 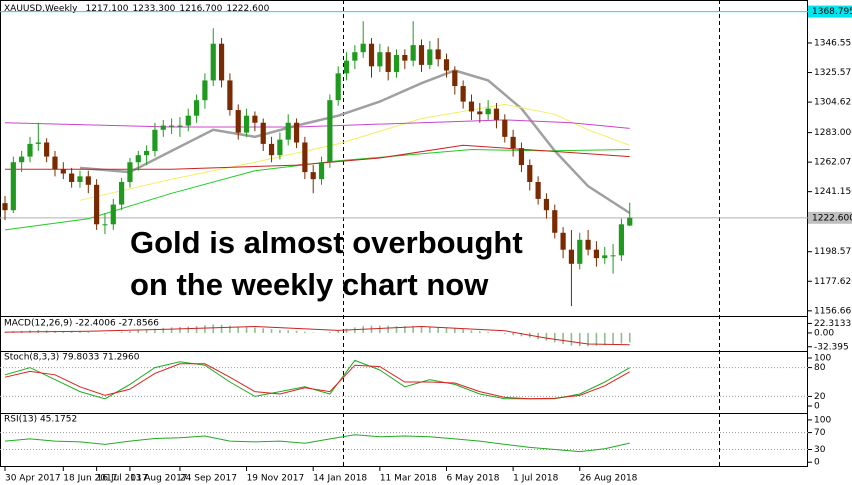 What do you see at coordinates (820, 433) in the screenshot?
I see `y-tick-label: 70` at bounding box center [820, 433].